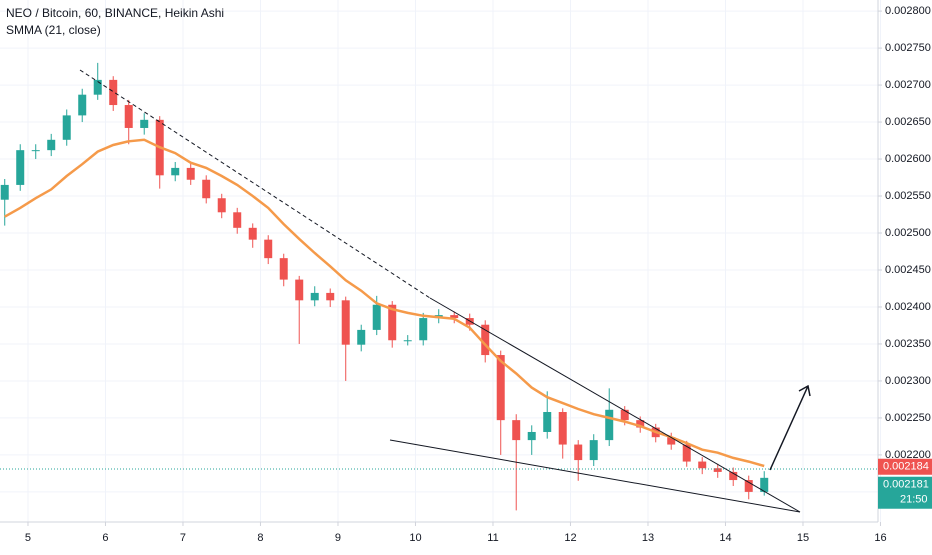 The image size is (932, 555). Describe the element at coordinates (260, 538) in the screenshot. I see `x-tick-label: 8` at that location.